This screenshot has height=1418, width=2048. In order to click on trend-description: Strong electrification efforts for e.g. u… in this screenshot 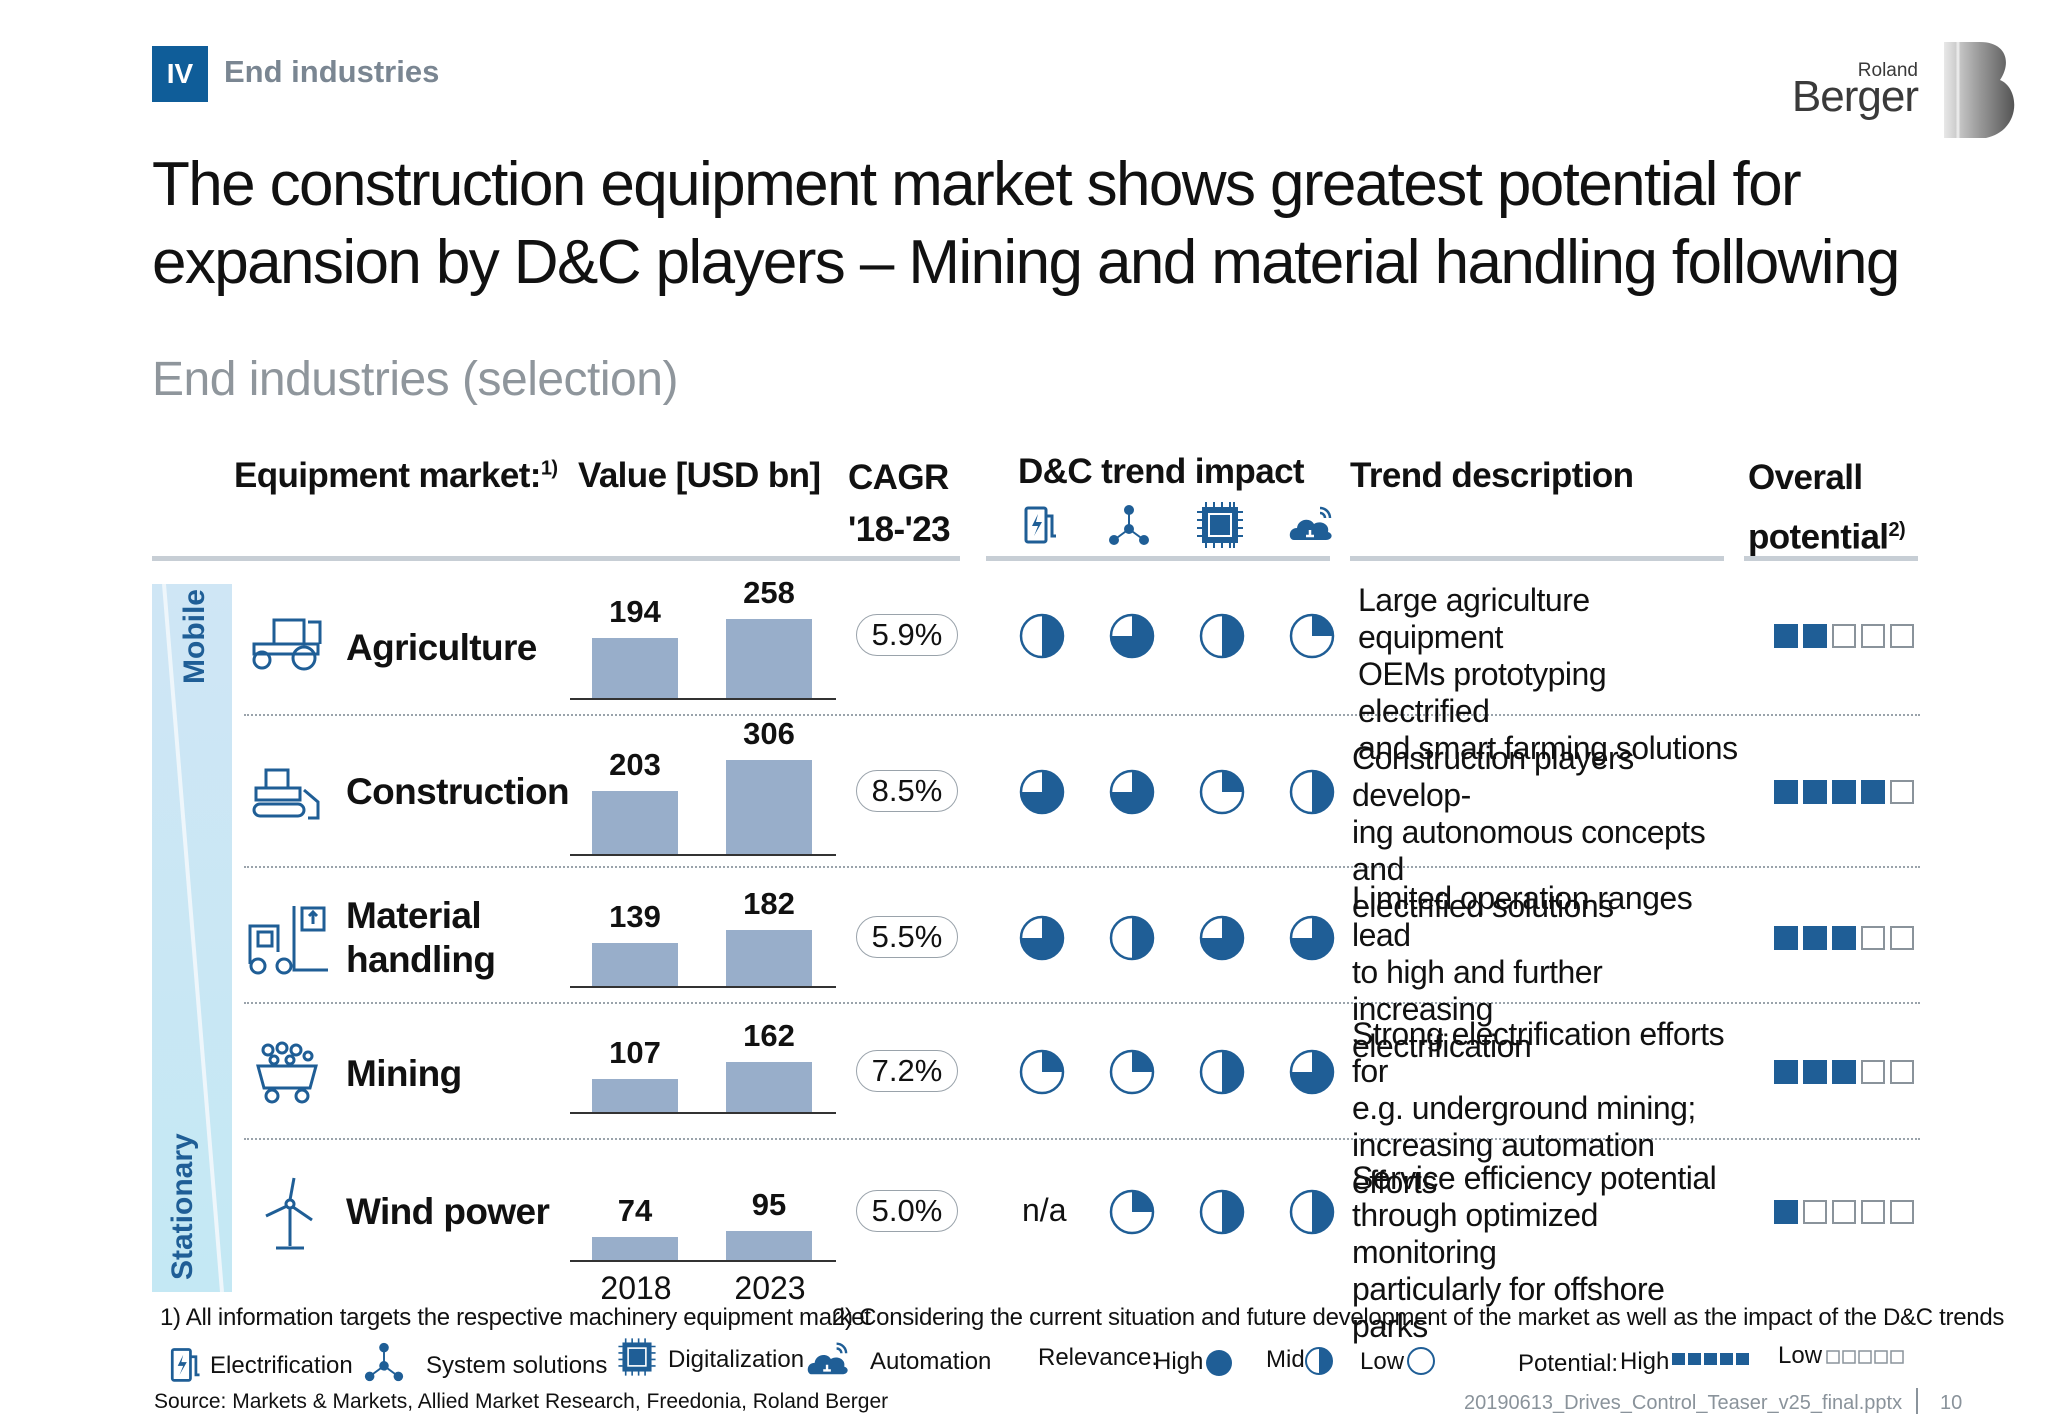, I will do `click(1542, 1108)`.